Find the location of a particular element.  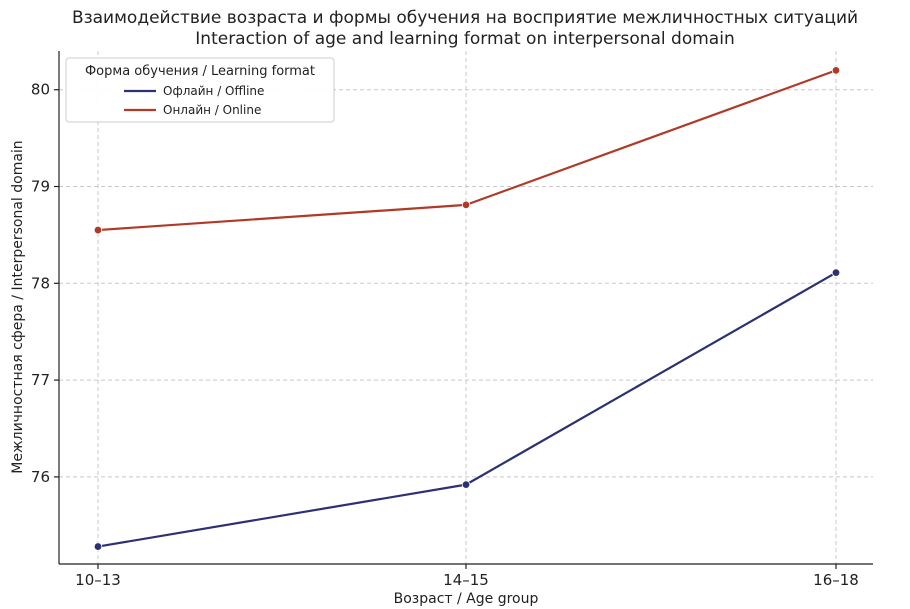

x-axis-label: Возраст / Age group is located at coordinates (466, 599).